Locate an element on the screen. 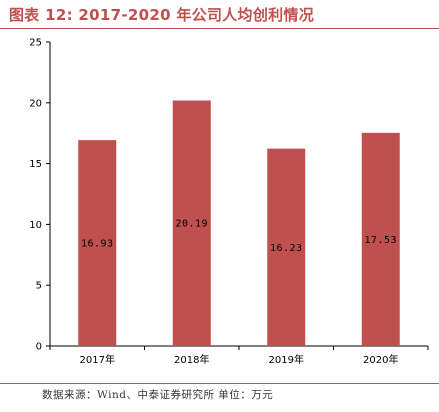  source-note: 数据来源：Wind、中泰证券研究所 单位：万元 is located at coordinates (158, 395).